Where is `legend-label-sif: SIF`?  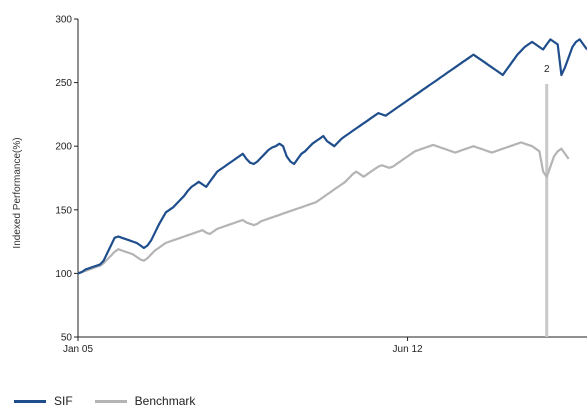
legend-label-sif: SIF is located at coordinates (63, 401).